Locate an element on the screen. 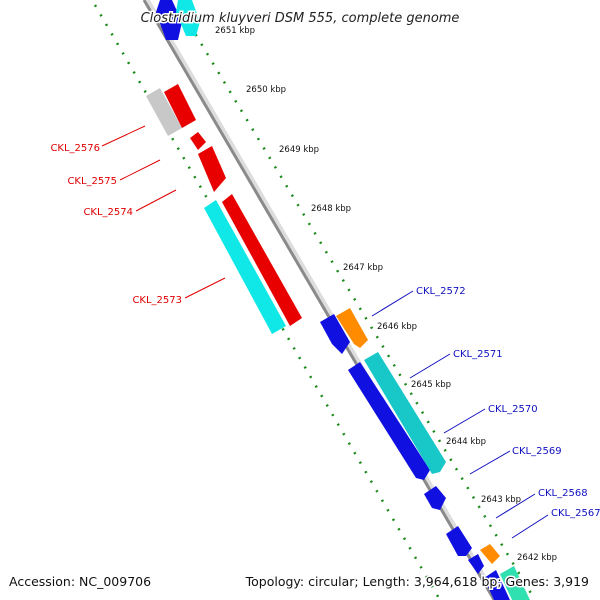 Image resolution: width=600 pixels, height=600 pixels. tick-label-2642: 2642 kbp is located at coordinates (537, 558).